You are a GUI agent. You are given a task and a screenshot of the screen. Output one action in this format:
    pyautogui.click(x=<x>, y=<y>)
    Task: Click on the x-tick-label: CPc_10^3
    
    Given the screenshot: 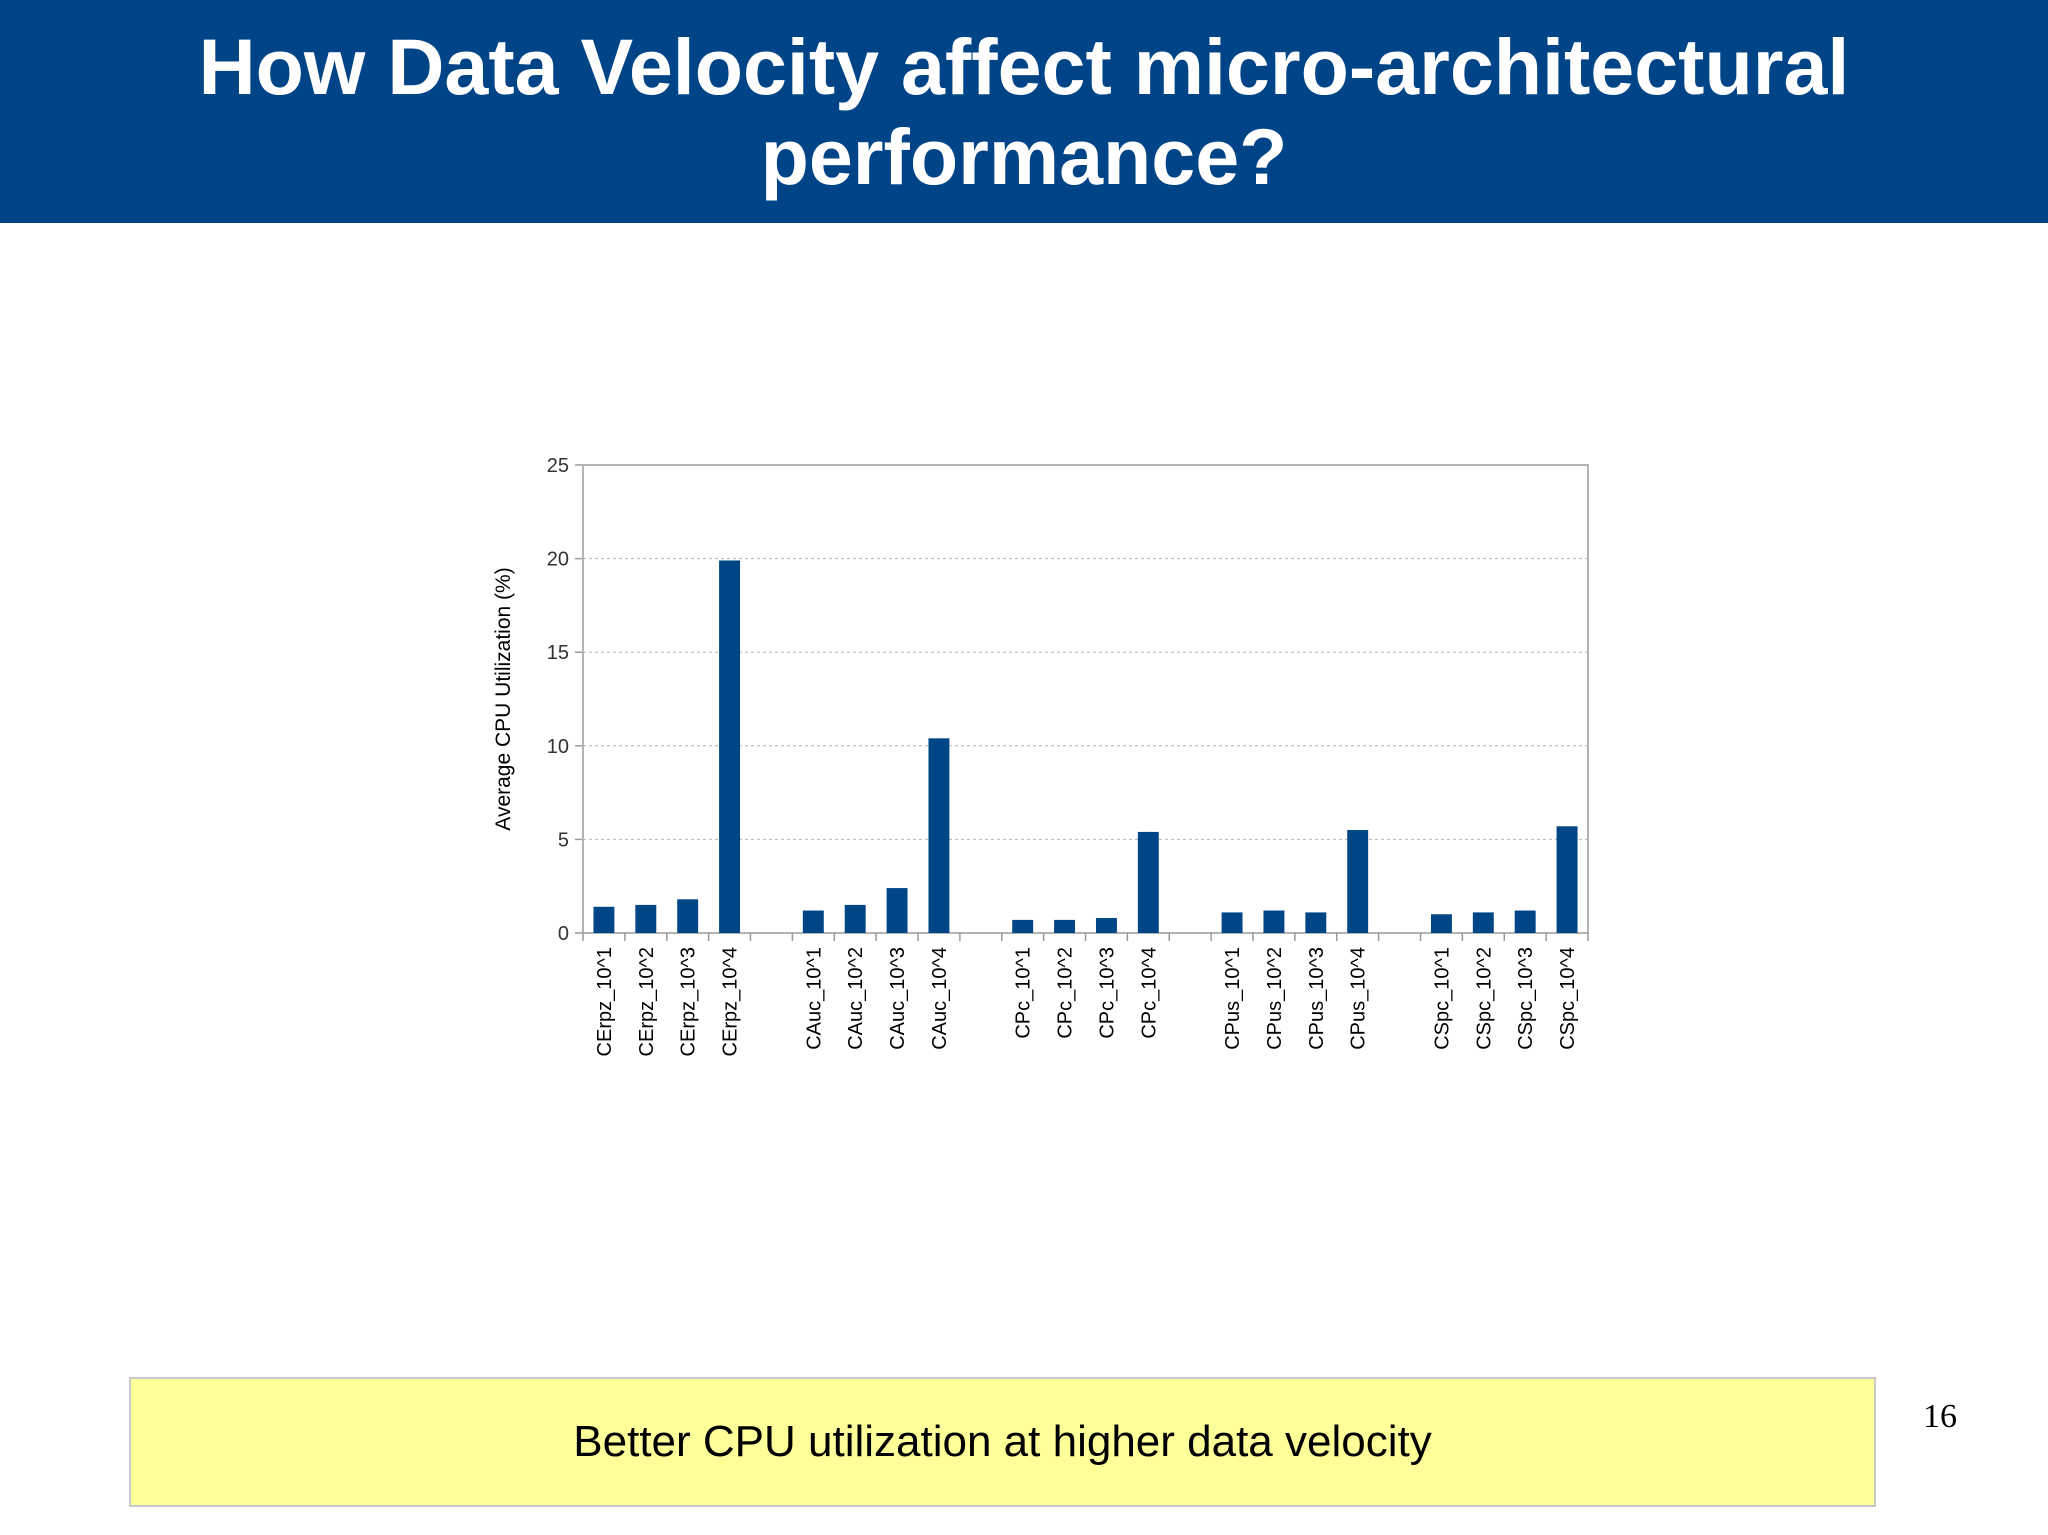 What is the action you would take?
    pyautogui.click(x=1107, y=993)
    